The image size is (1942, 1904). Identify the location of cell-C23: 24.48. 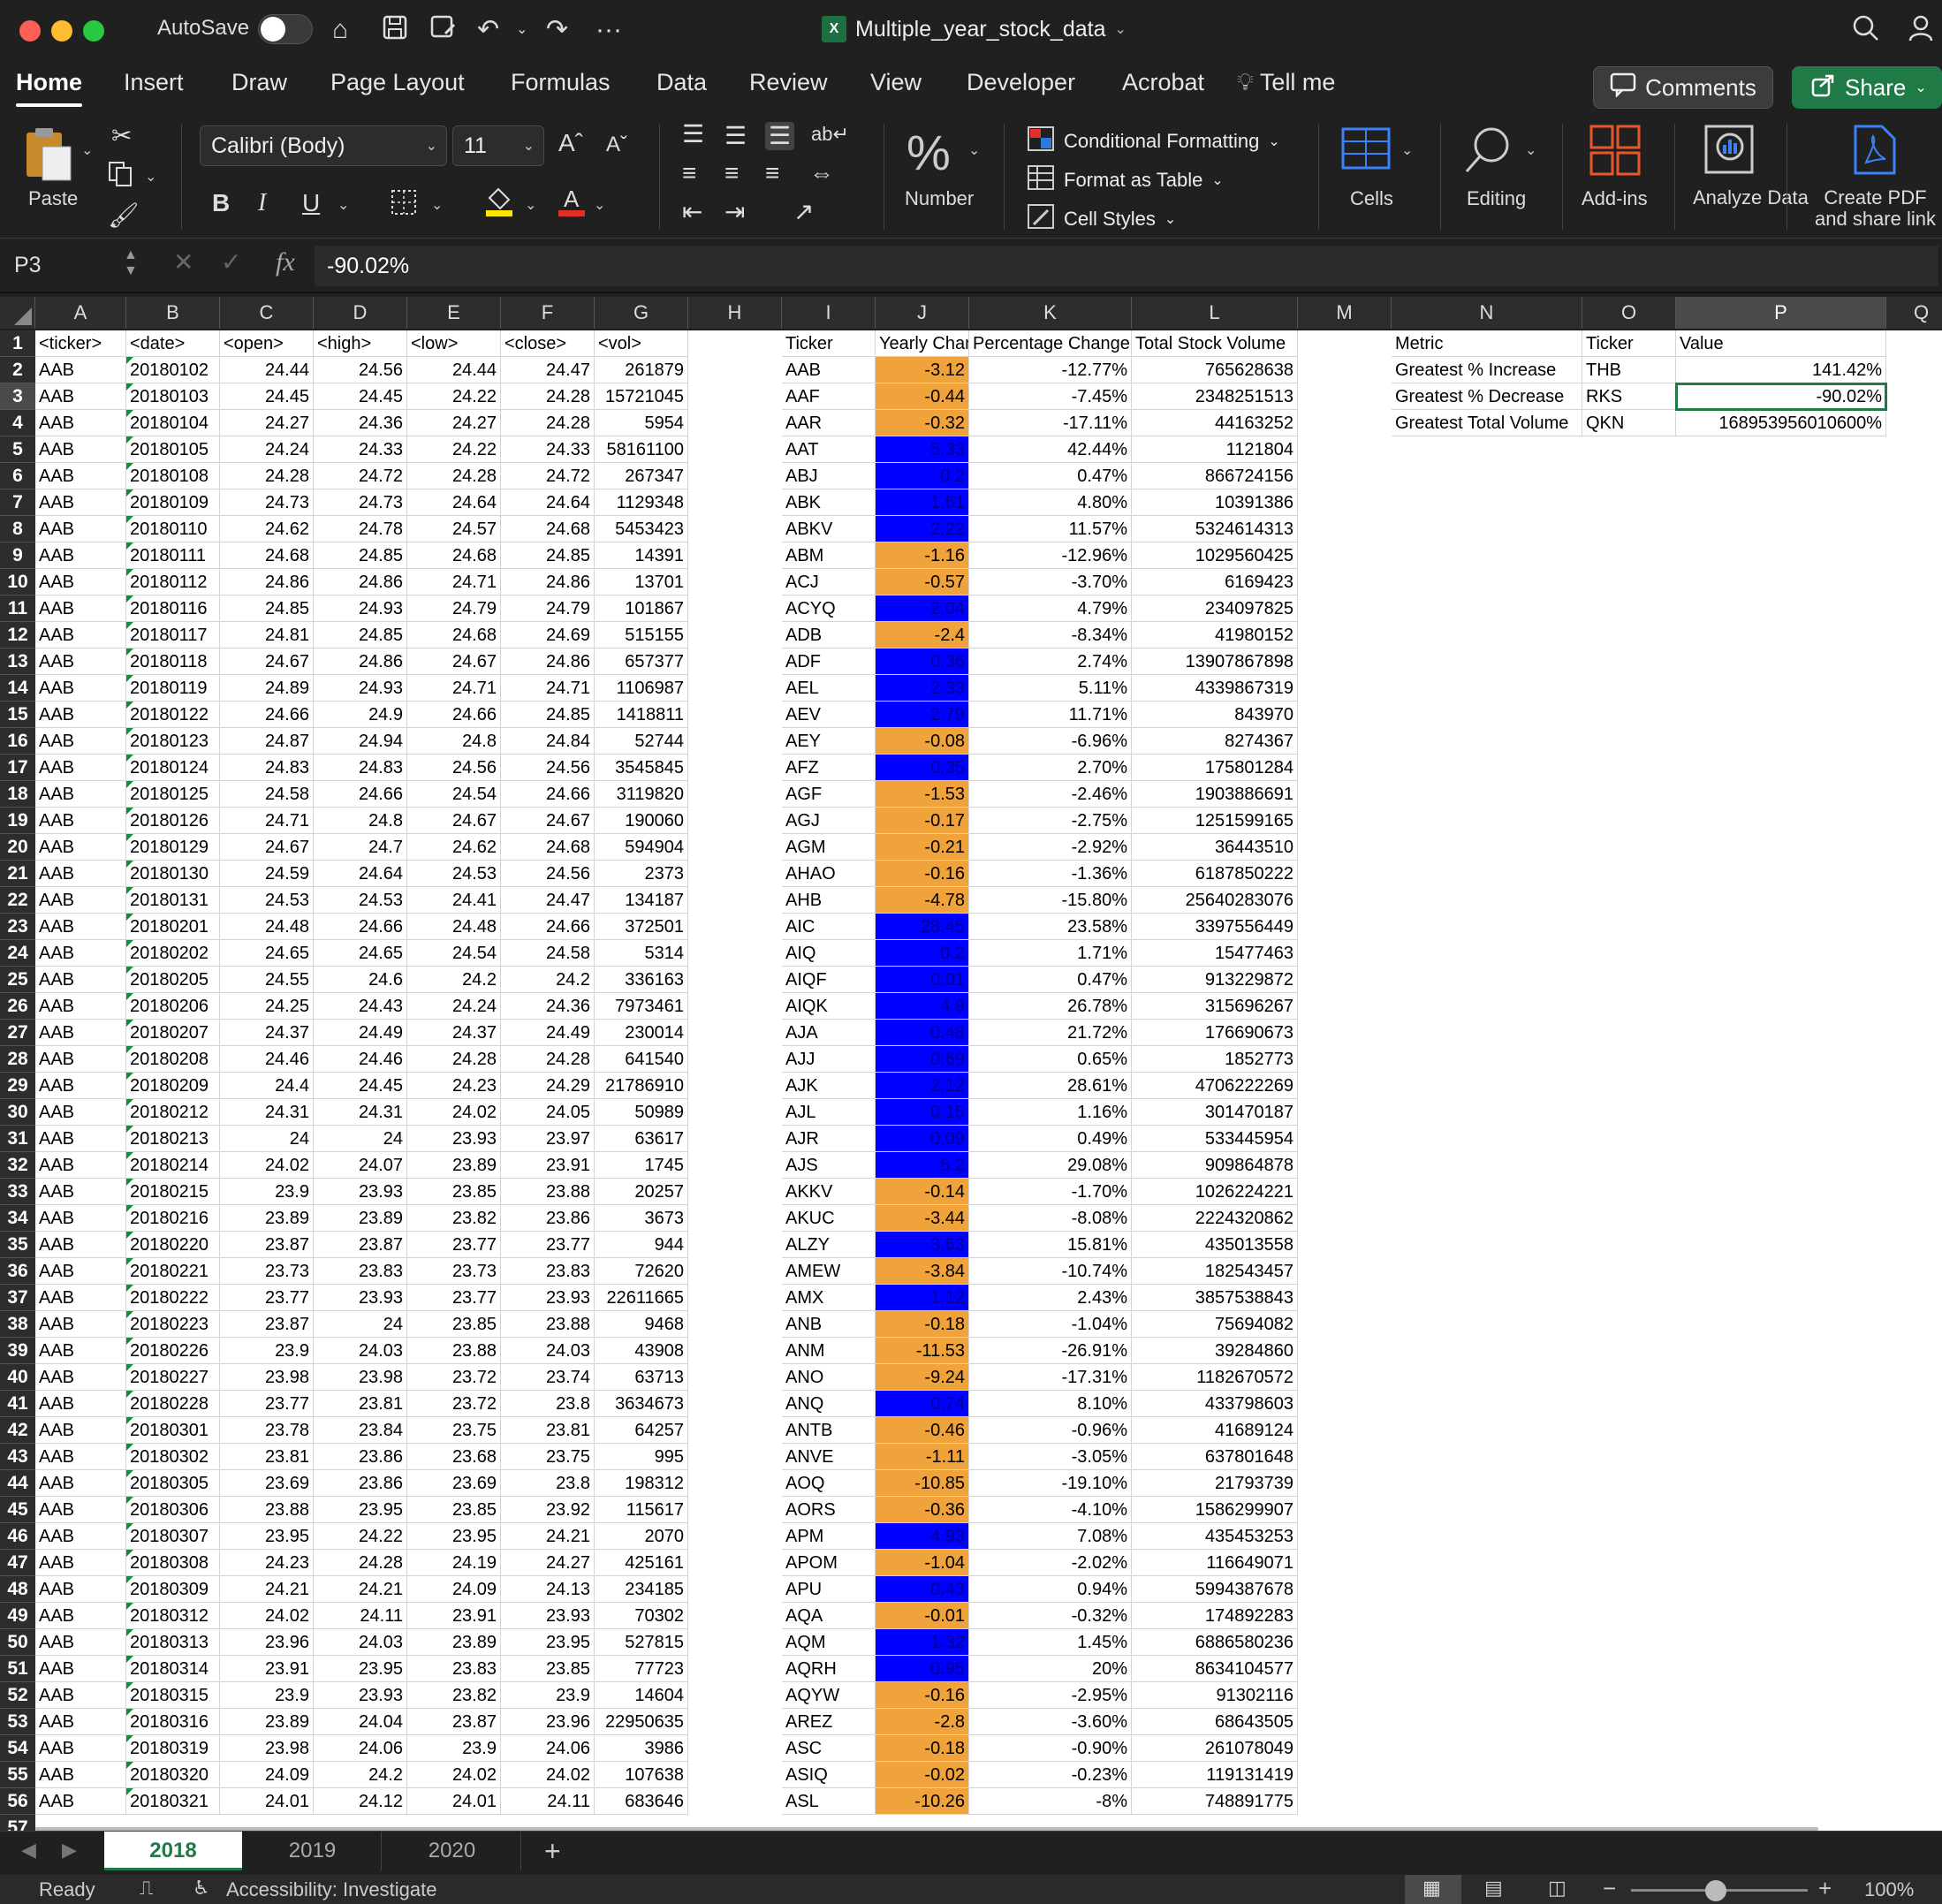
(267, 927).